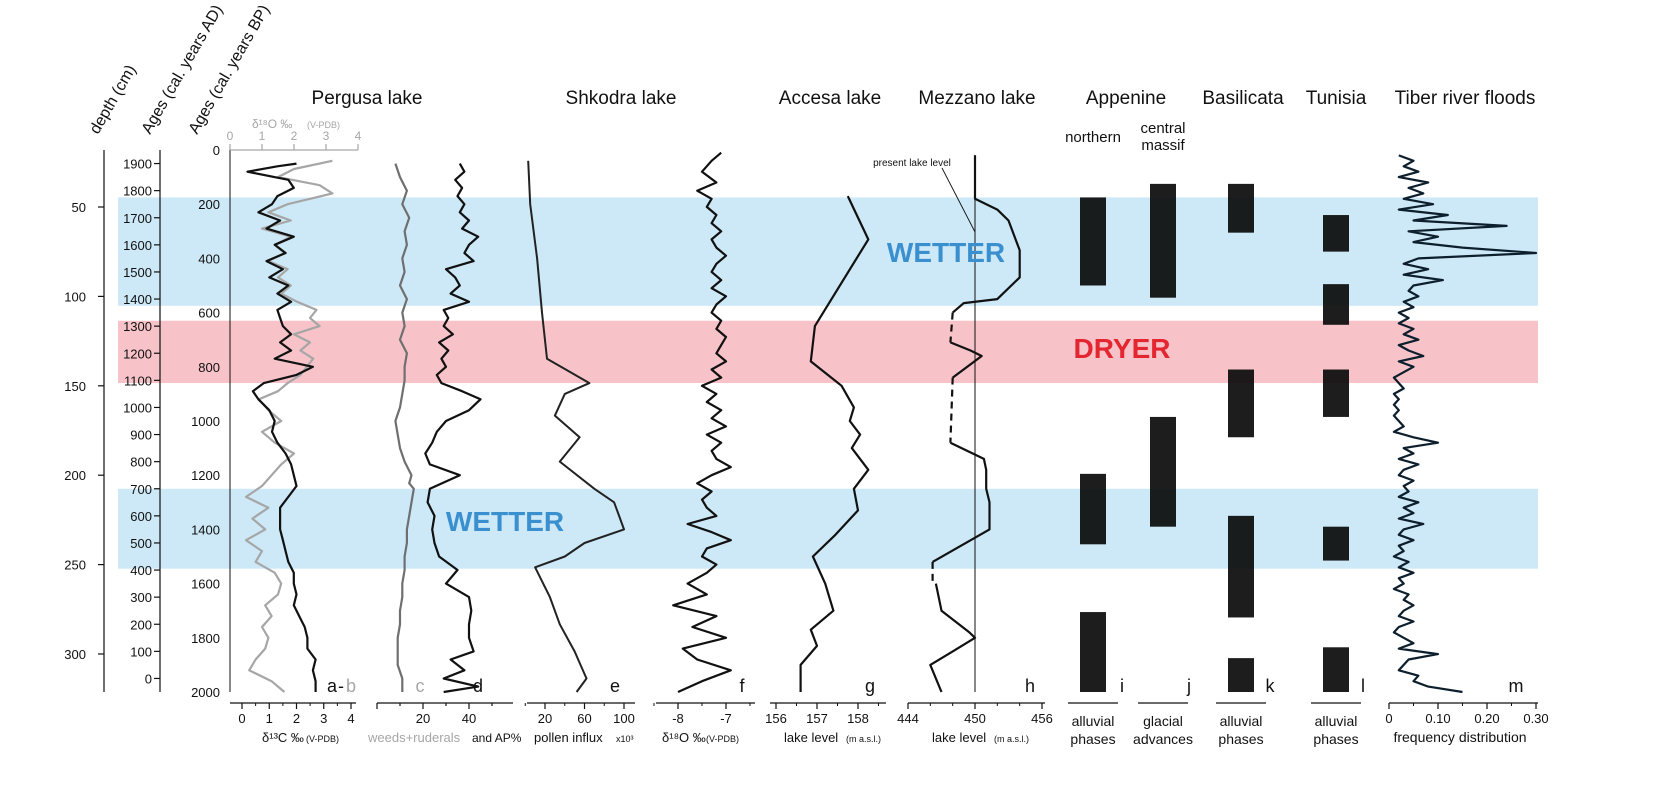  I want to click on present-lake-level-label: present lake level, so click(912, 163).